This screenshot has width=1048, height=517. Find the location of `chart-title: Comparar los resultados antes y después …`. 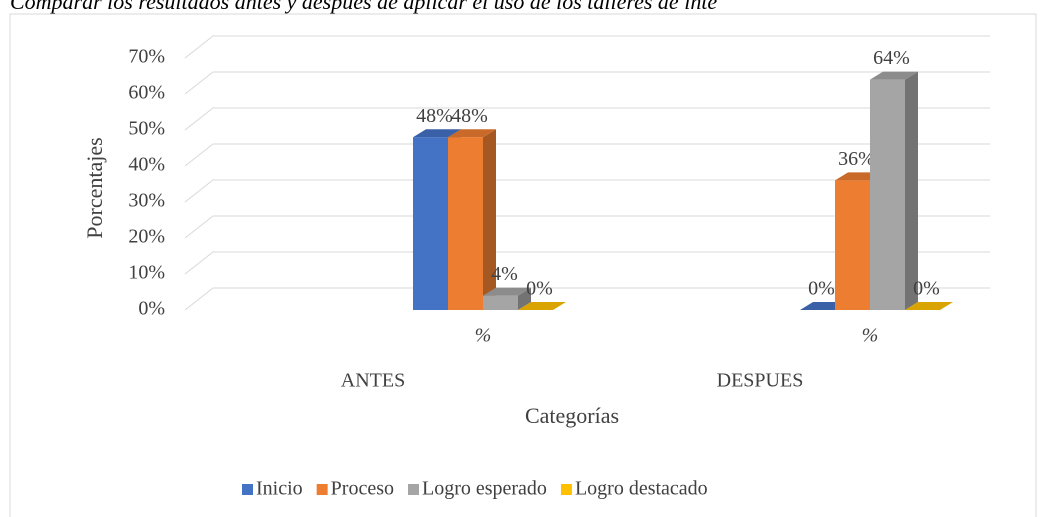

chart-title: Comparar los resultados antes y después … is located at coordinates (363, 7).